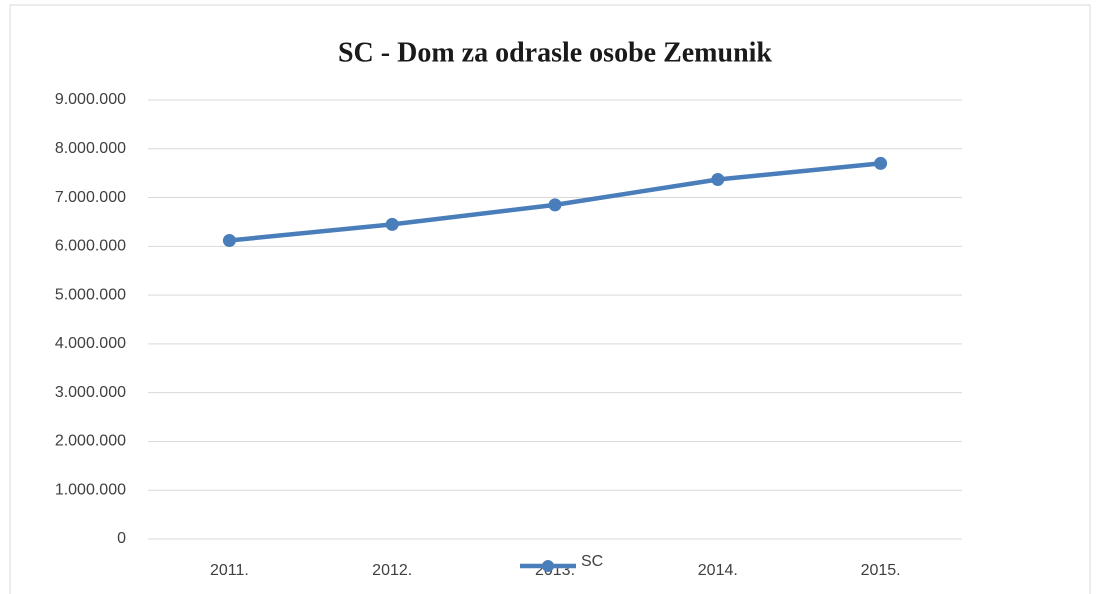  I want to click on x-tick-label: 2011., so click(229, 570).